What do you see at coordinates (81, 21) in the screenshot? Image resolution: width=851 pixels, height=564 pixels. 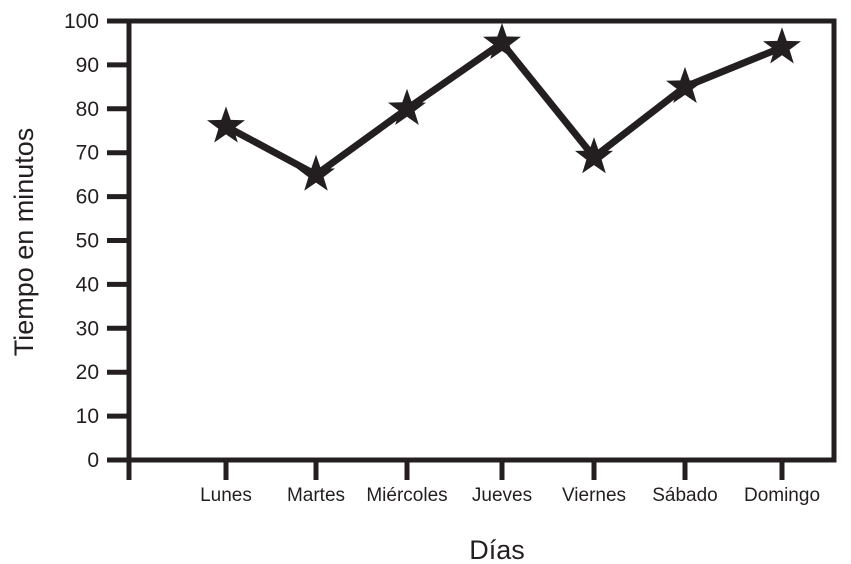 I see `y-tick-label: 100` at bounding box center [81, 21].